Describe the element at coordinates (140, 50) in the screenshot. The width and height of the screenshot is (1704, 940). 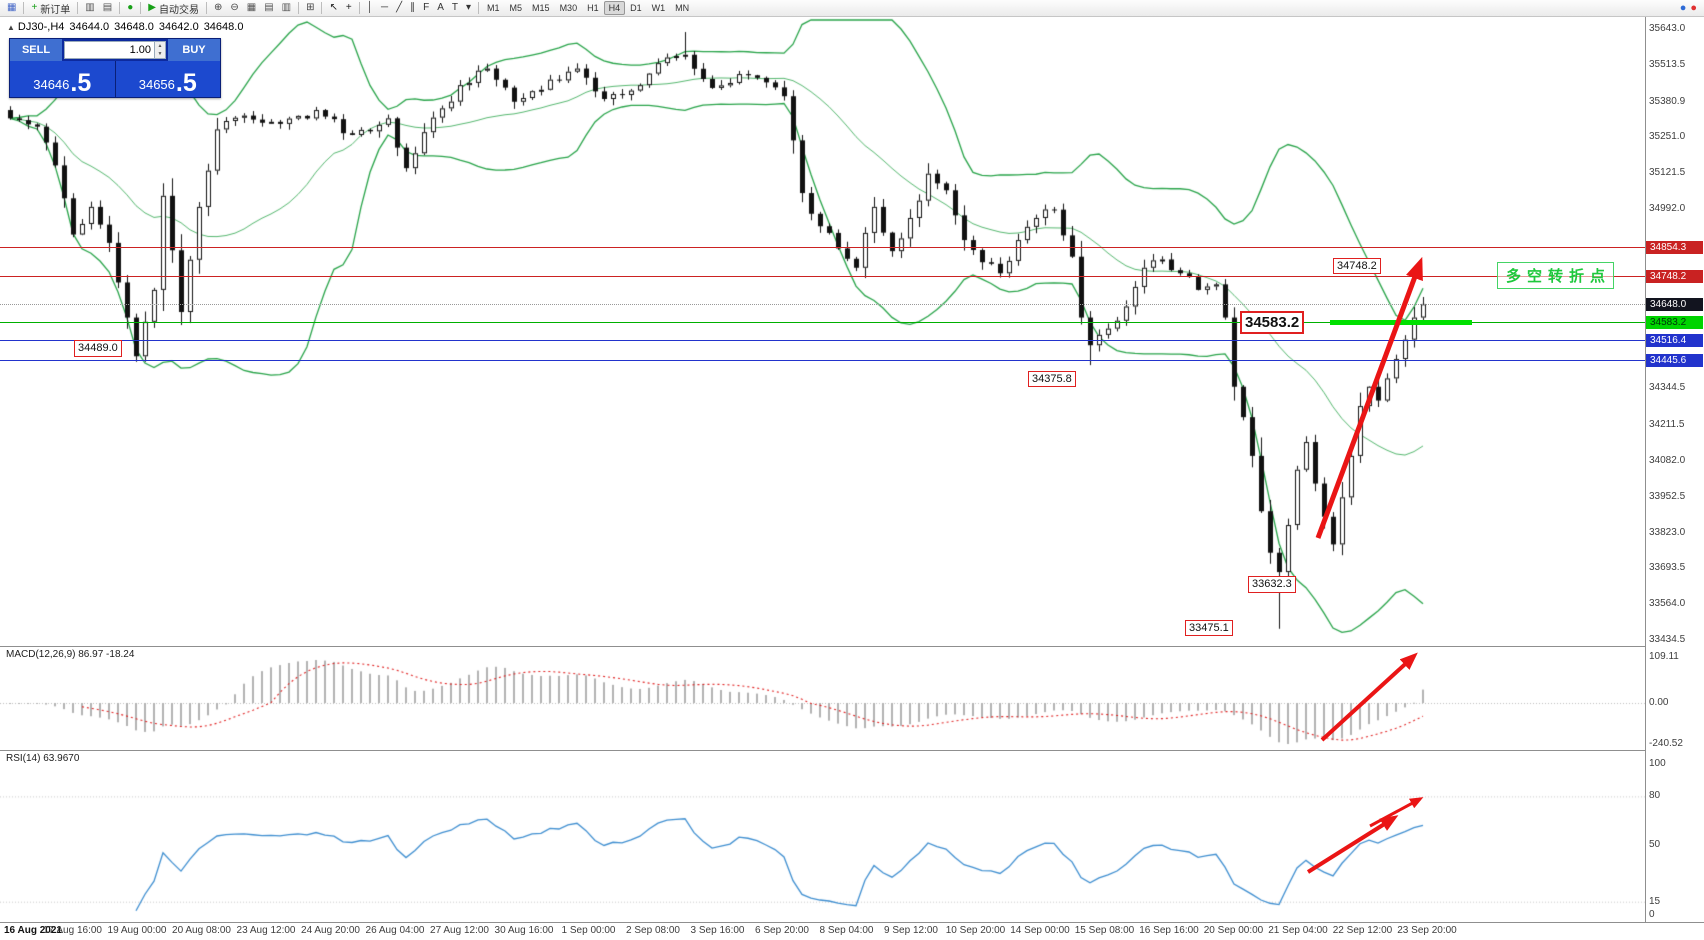
I see `volume-value: 1.00` at that location.